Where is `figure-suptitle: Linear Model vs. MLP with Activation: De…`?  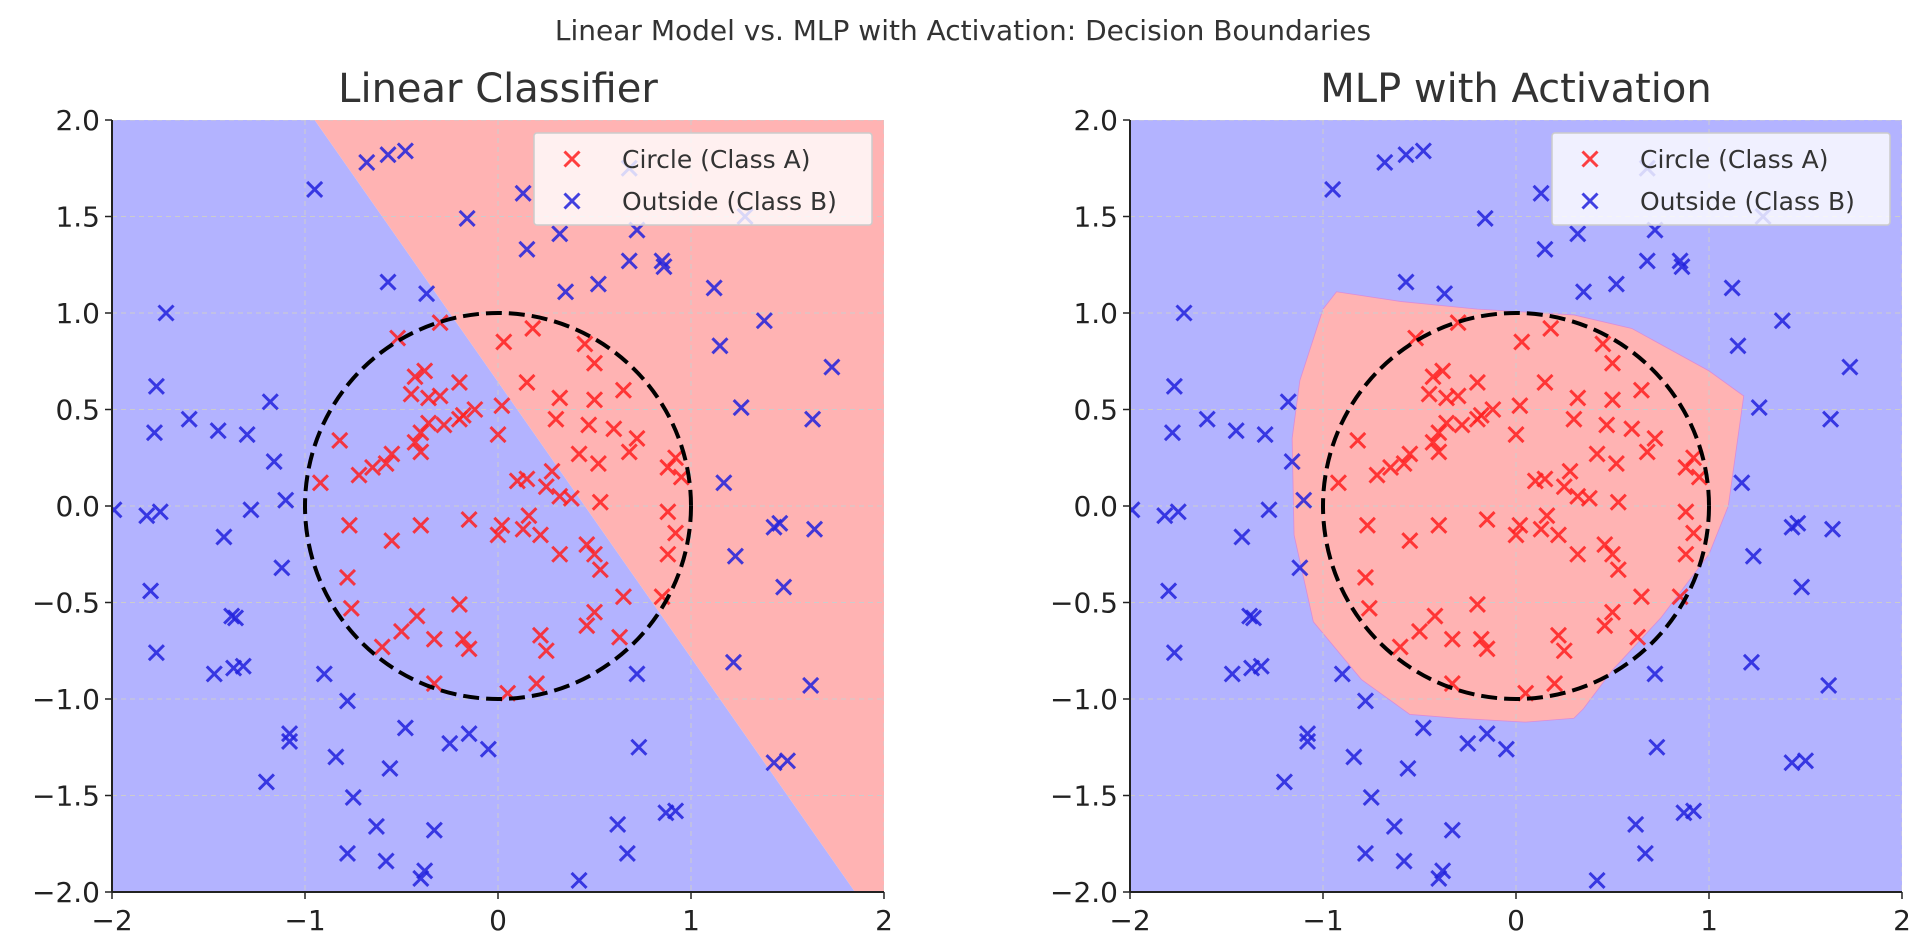
figure-suptitle: Linear Model vs. MLP with Activation: De… is located at coordinates (963, 30).